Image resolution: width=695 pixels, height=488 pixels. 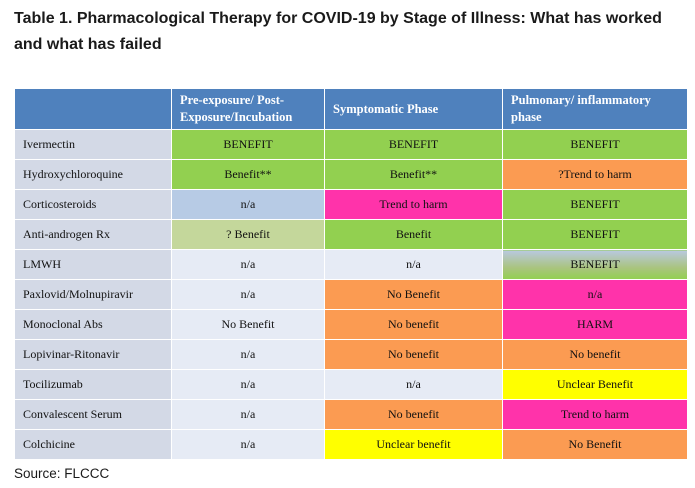 I want to click on cell-pulmonary: Trend to harm, so click(x=595, y=414).